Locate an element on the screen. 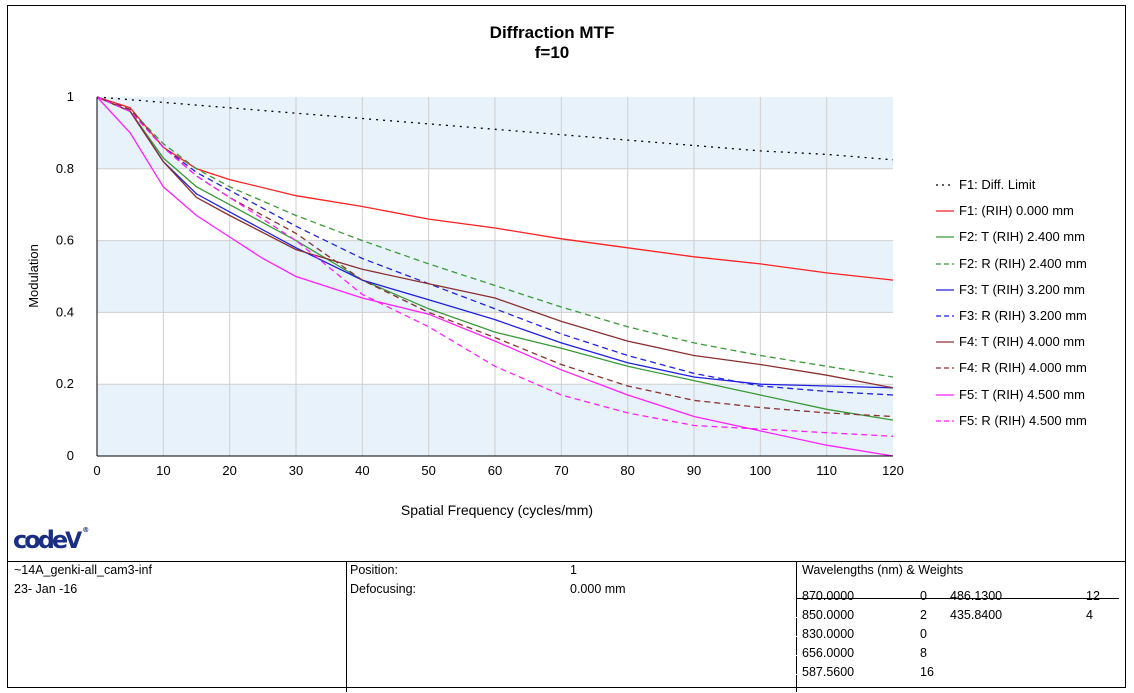 This screenshot has height=693, width=1134. wavelength-weight: 2 is located at coordinates (923, 615).